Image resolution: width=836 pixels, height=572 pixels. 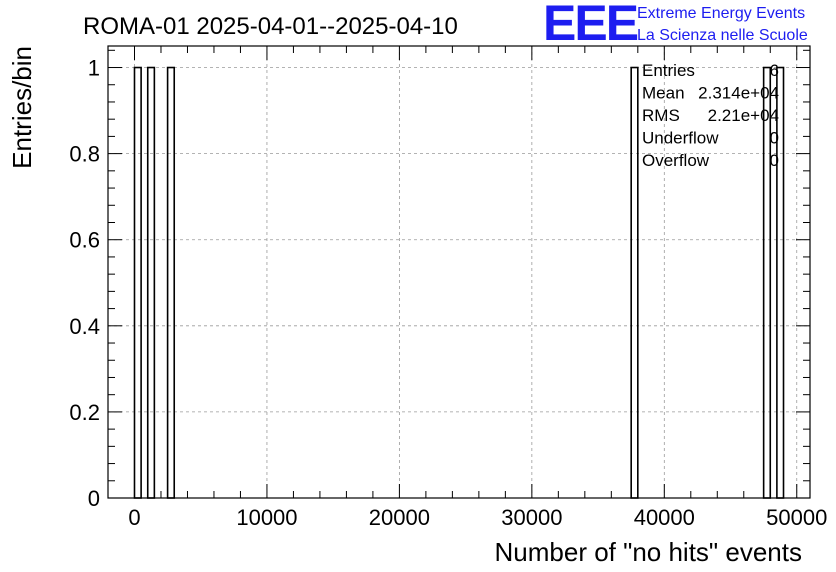 What do you see at coordinates (668, 70) in the screenshot?
I see `stats-label: Entries` at bounding box center [668, 70].